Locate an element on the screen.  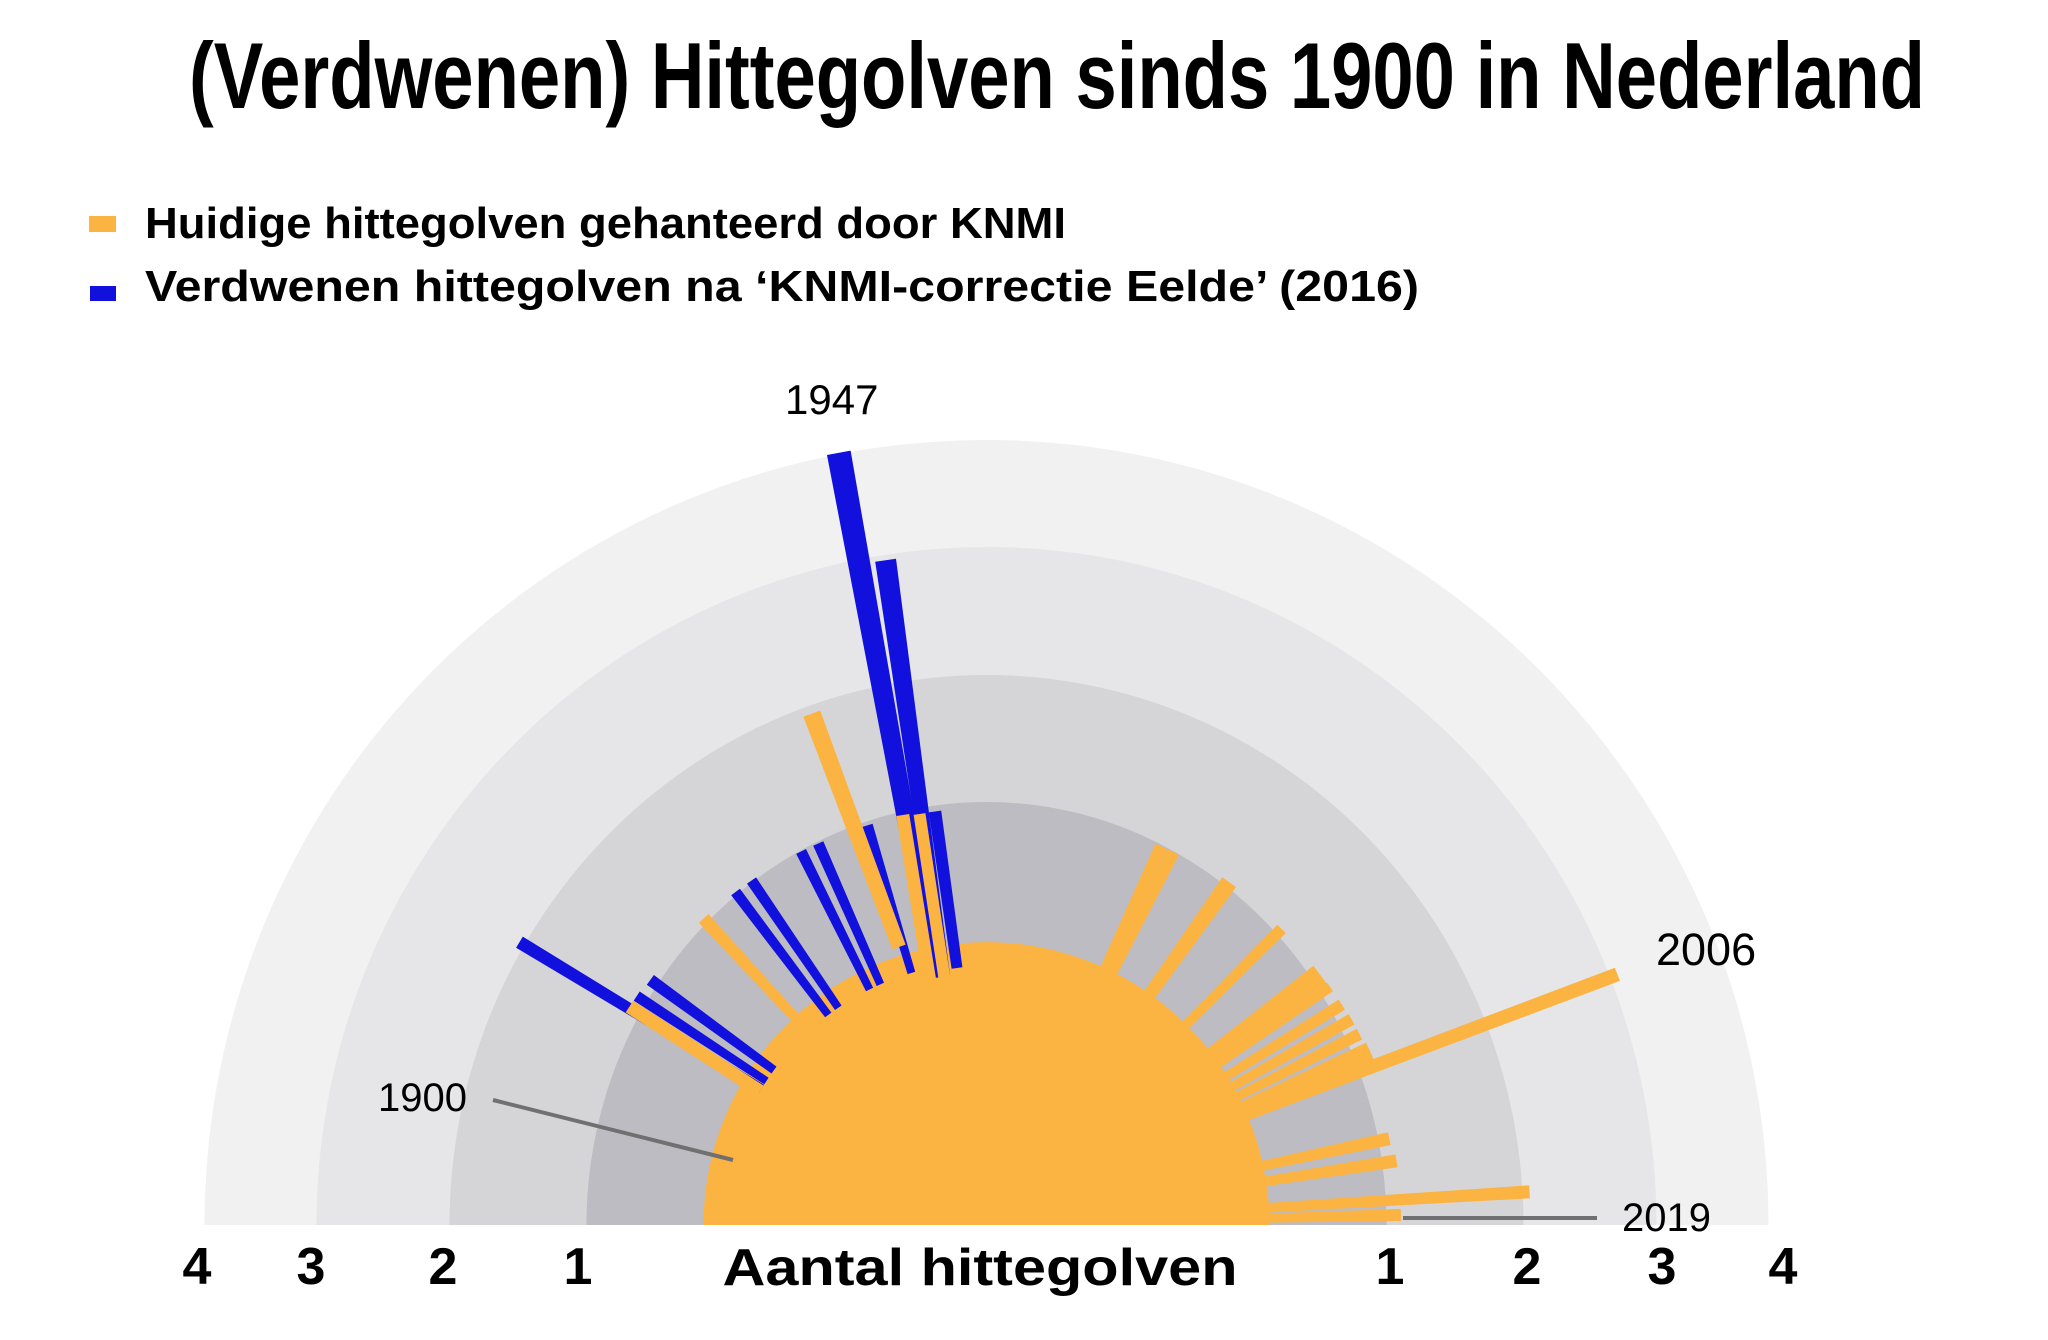
svg-text: 1900 is located at coordinates (422, 1098).